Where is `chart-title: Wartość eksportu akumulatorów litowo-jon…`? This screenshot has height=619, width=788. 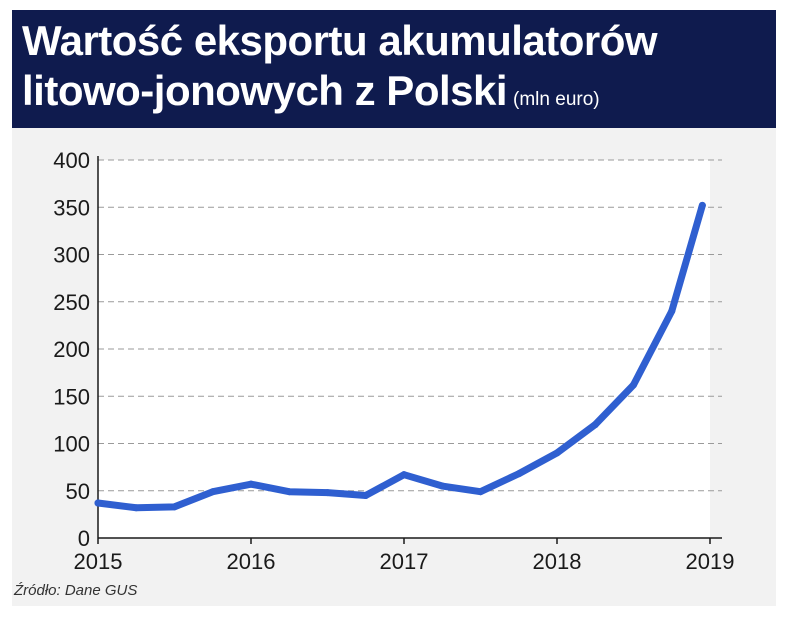
chart-title: Wartość eksportu akumulatorów litowo-jon… is located at coordinates (340, 70).